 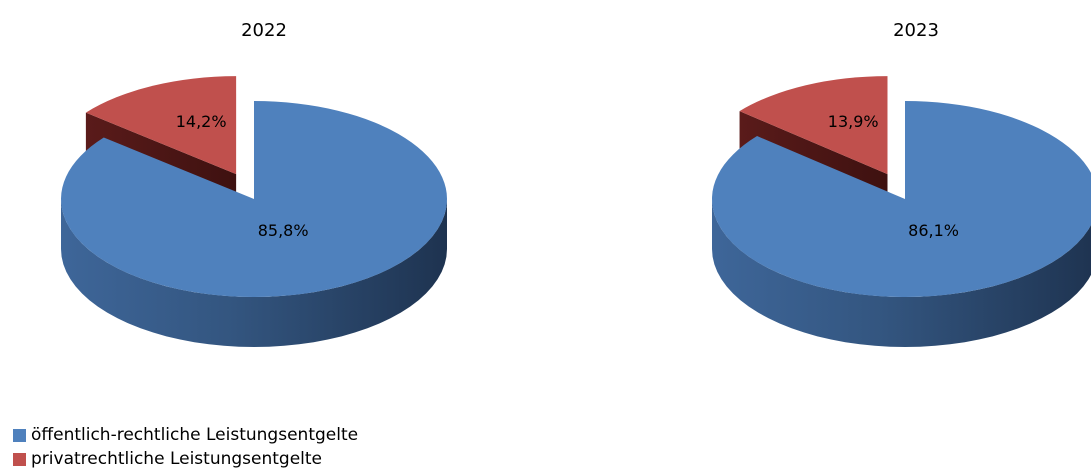 What do you see at coordinates (19, 435) in the screenshot?
I see `legend-swatch-public` at bounding box center [19, 435].